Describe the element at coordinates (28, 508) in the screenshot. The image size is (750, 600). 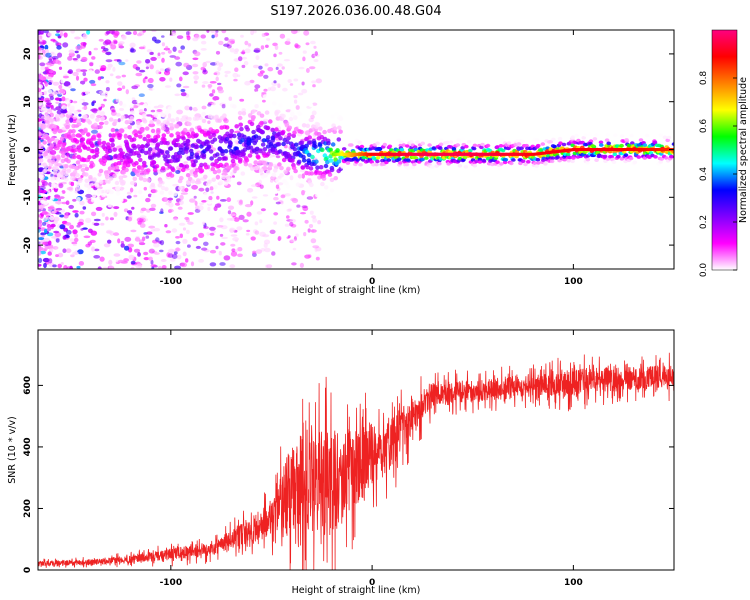
I see `y-tick-label: 200` at that location.